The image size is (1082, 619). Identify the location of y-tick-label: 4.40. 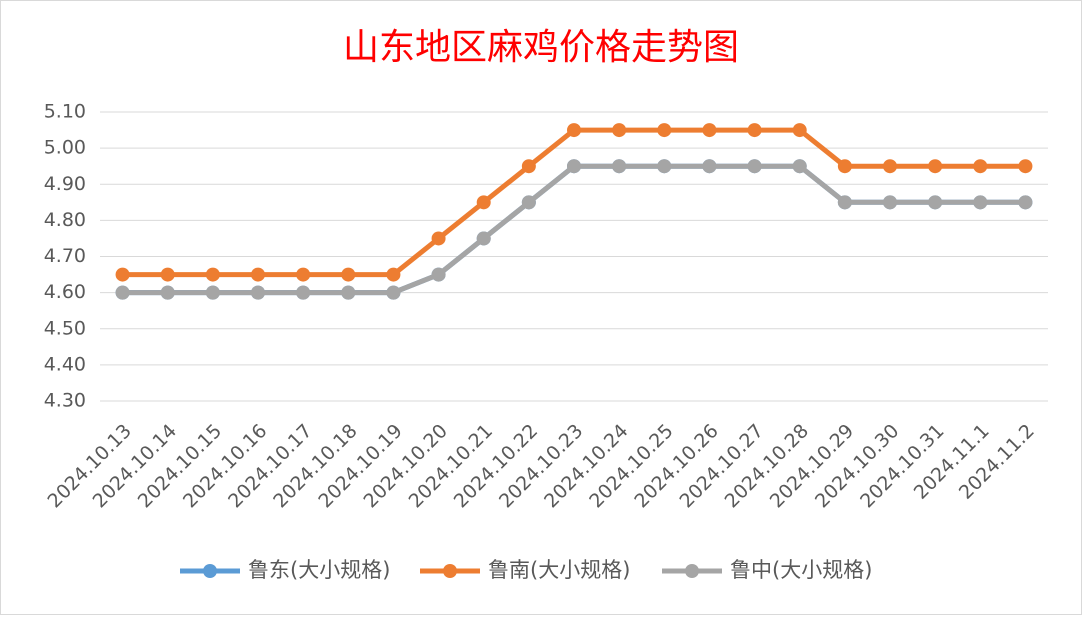
(65, 364).